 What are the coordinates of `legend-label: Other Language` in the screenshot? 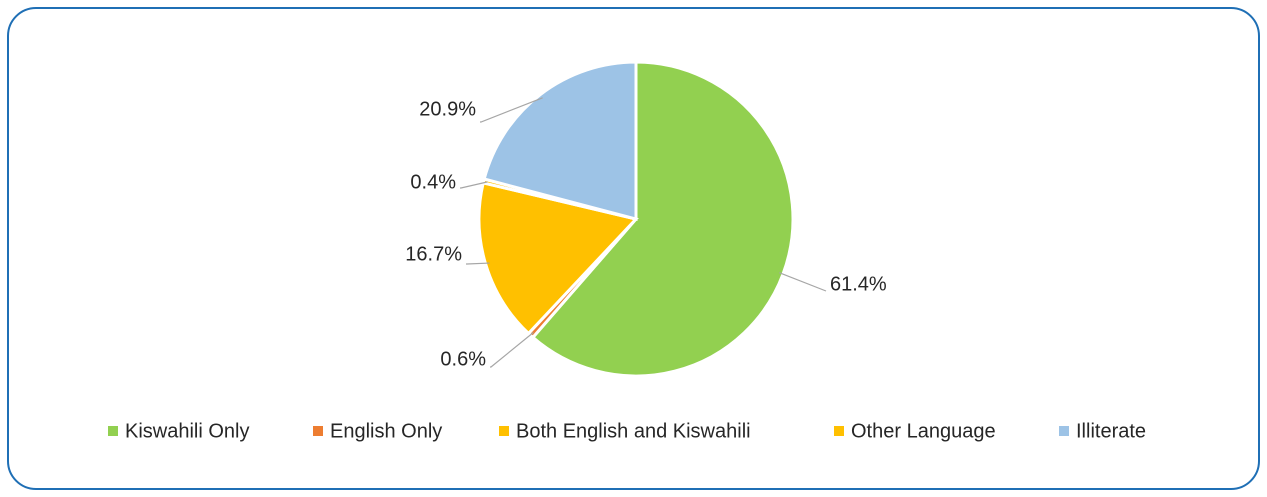 It's located at (923, 431).